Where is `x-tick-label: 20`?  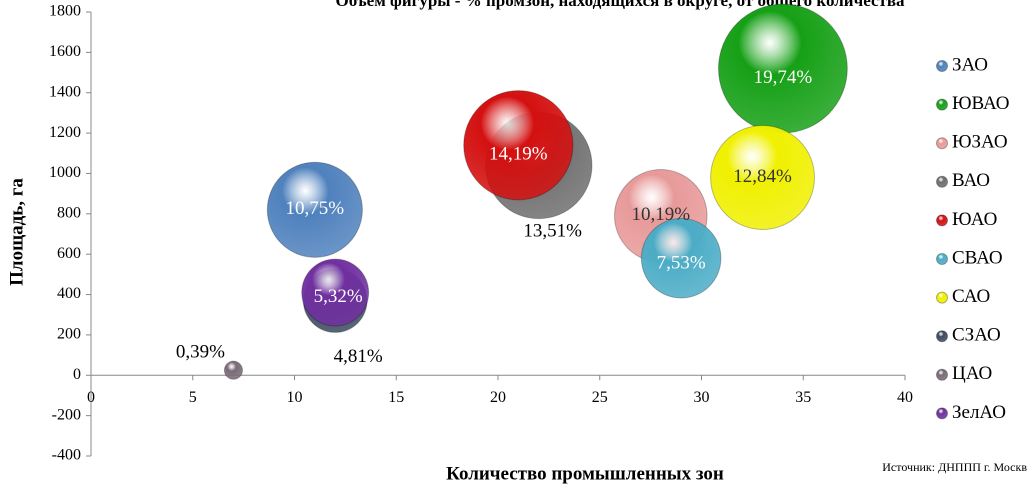 x-tick-label: 20 is located at coordinates (498, 397).